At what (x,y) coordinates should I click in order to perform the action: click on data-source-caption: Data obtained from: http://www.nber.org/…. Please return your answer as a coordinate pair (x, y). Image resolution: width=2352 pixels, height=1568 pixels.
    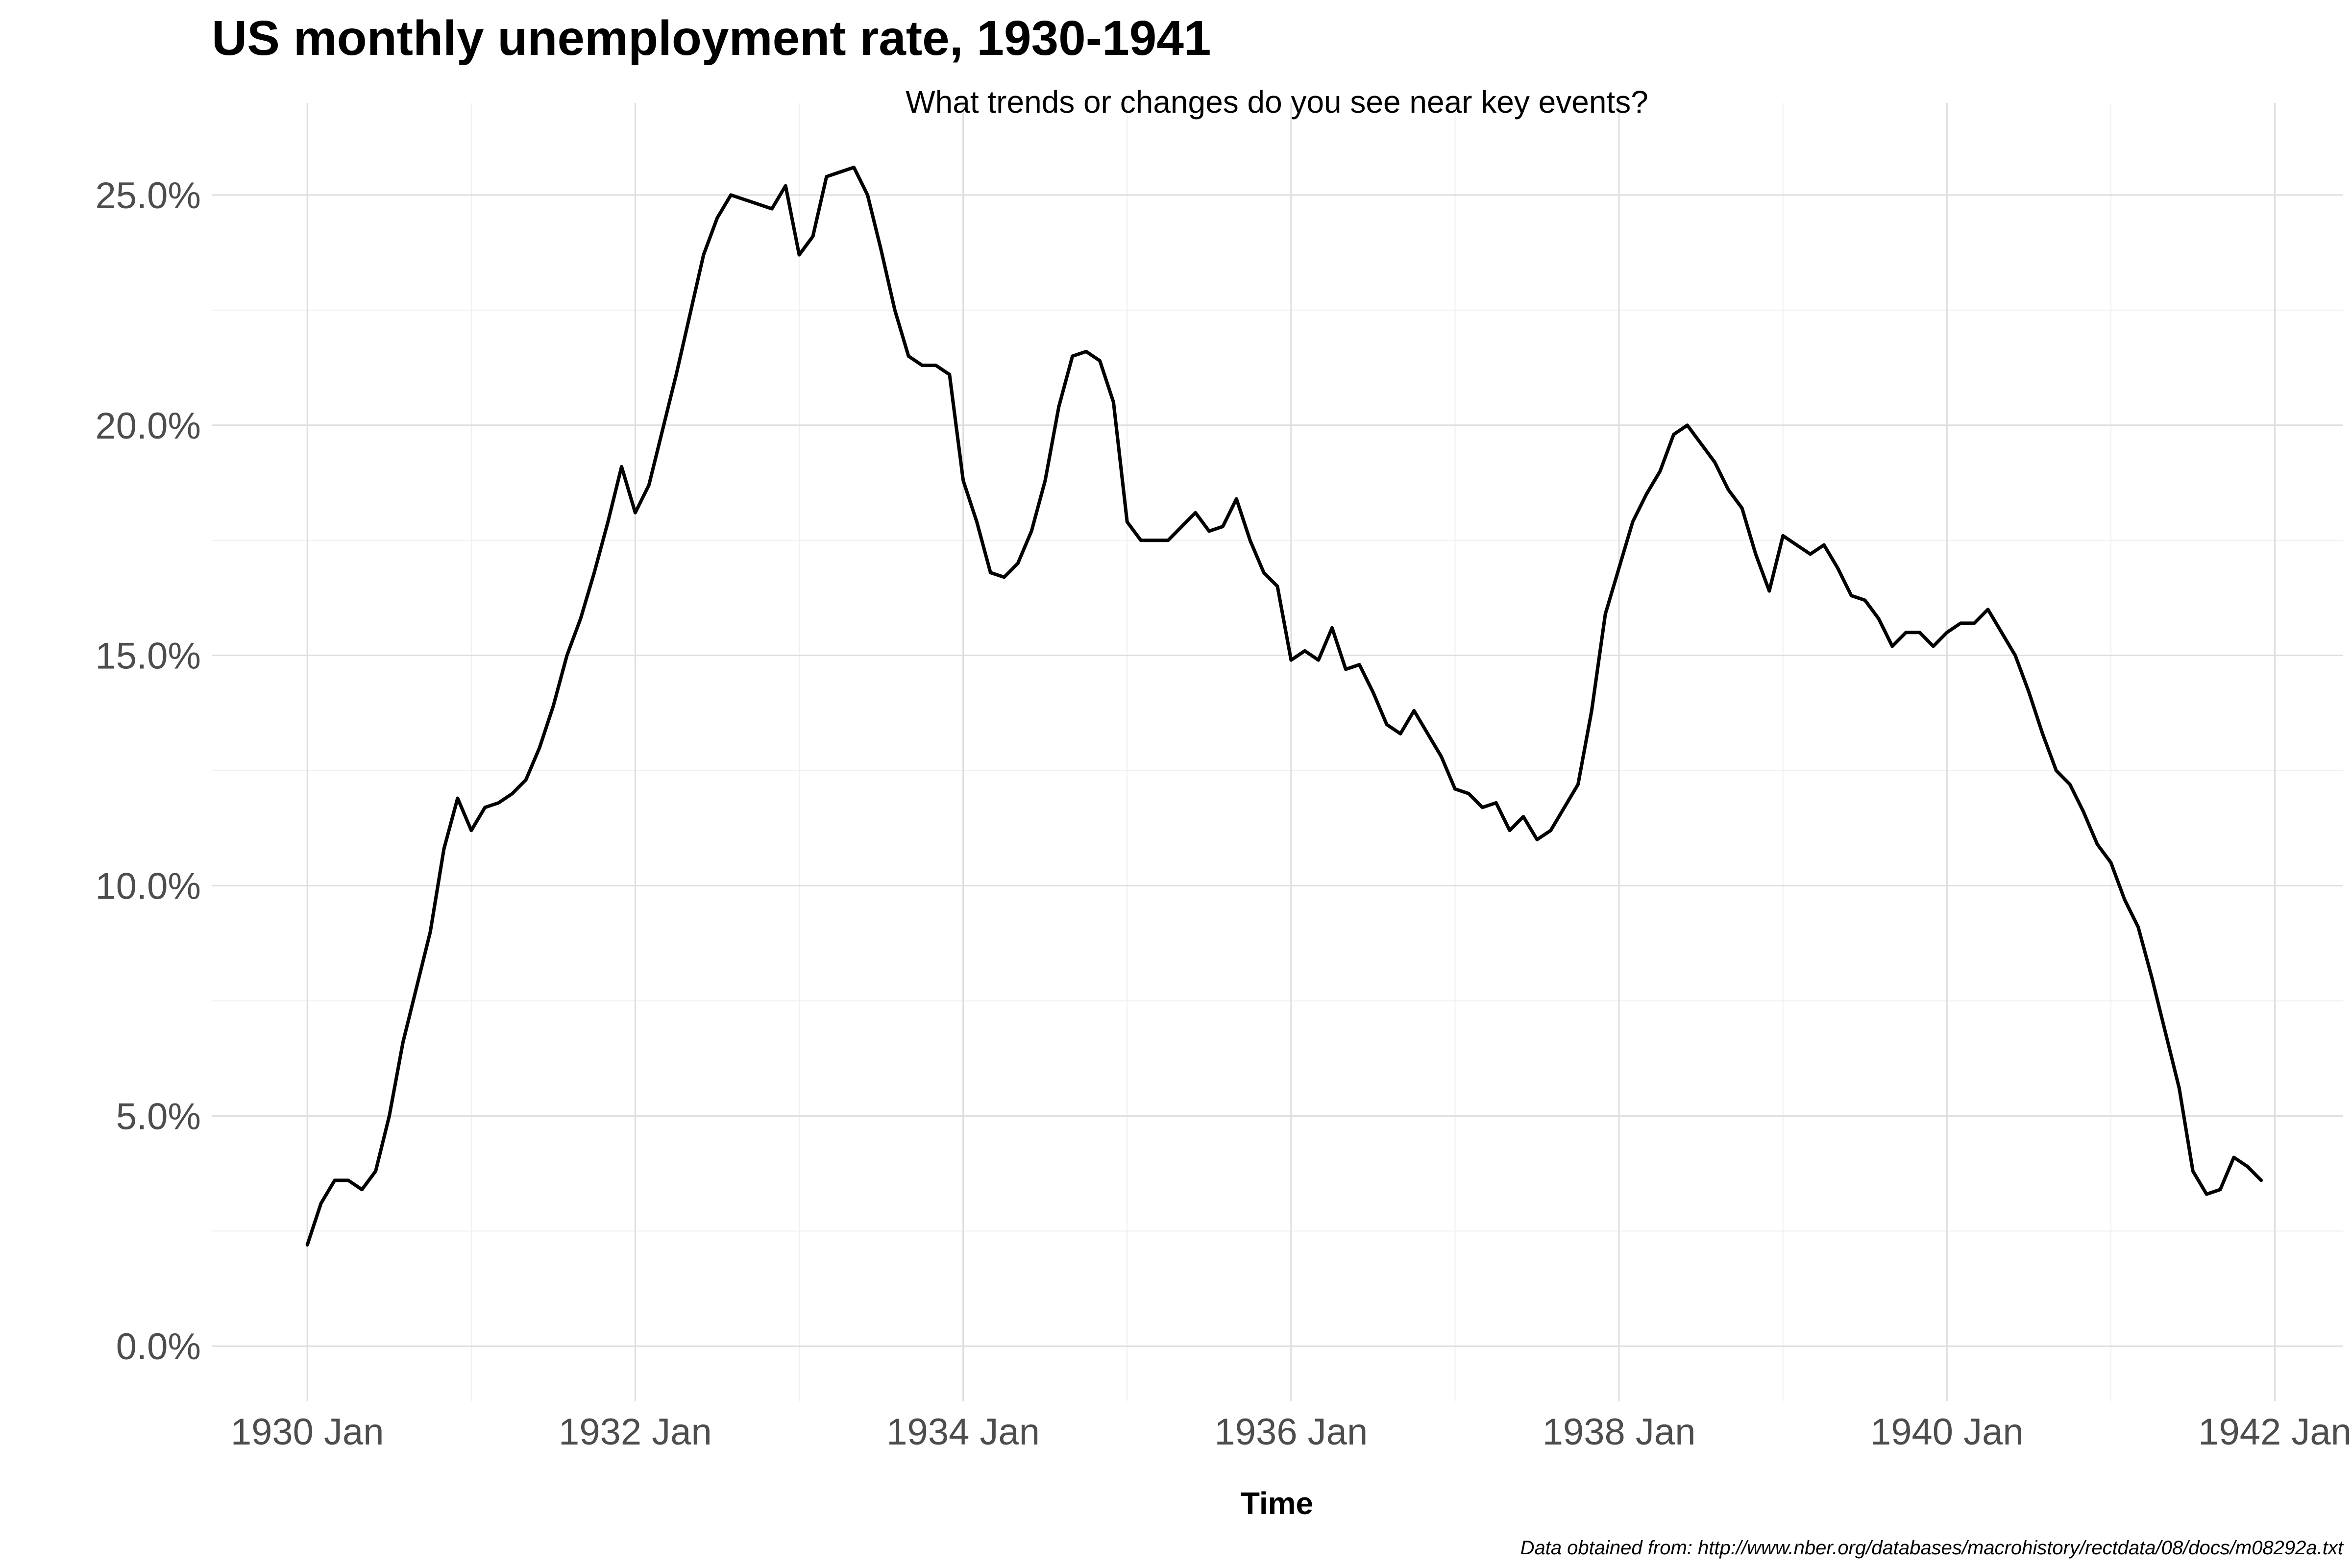
    Looking at the image, I should click on (1932, 1548).